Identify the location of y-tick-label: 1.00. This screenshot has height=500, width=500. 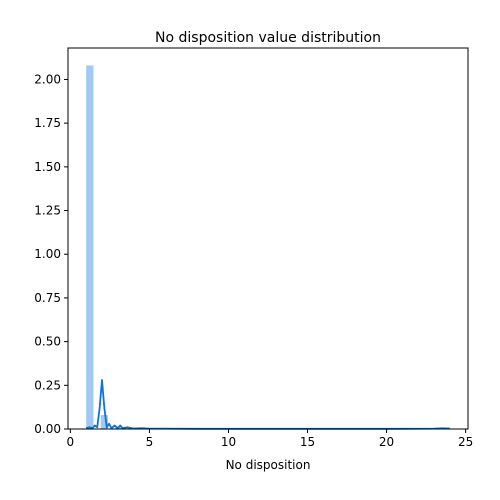
(47, 254).